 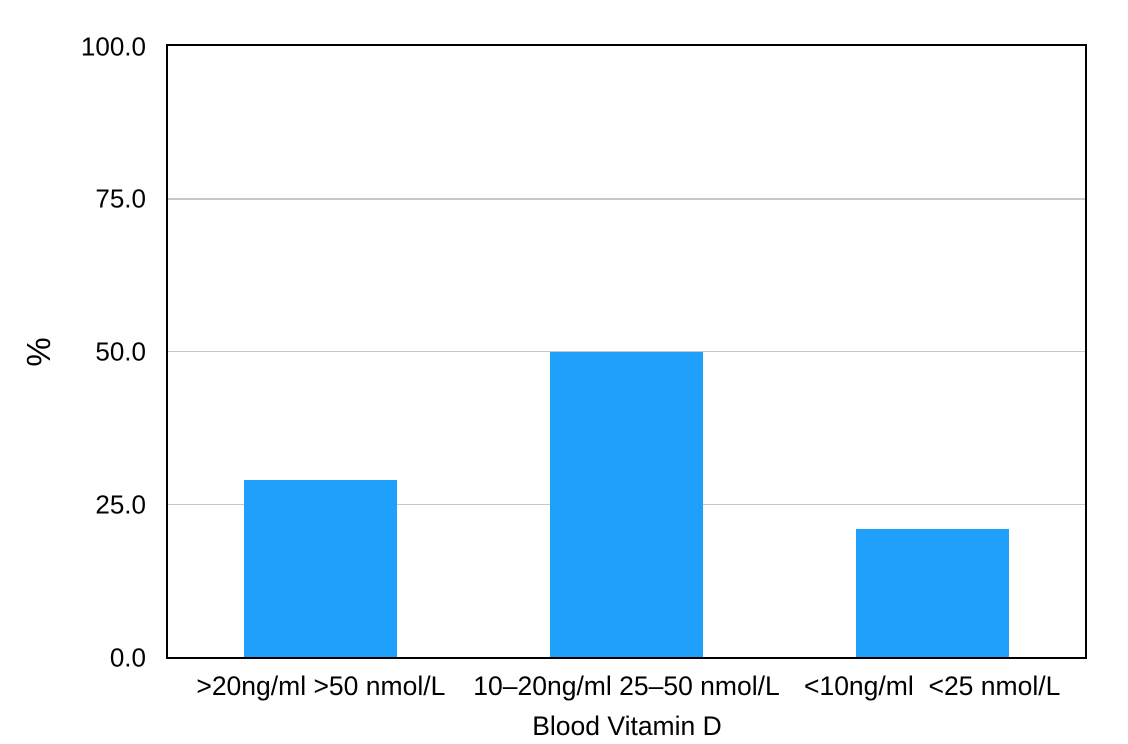 I want to click on gridline, so click(x=626, y=199).